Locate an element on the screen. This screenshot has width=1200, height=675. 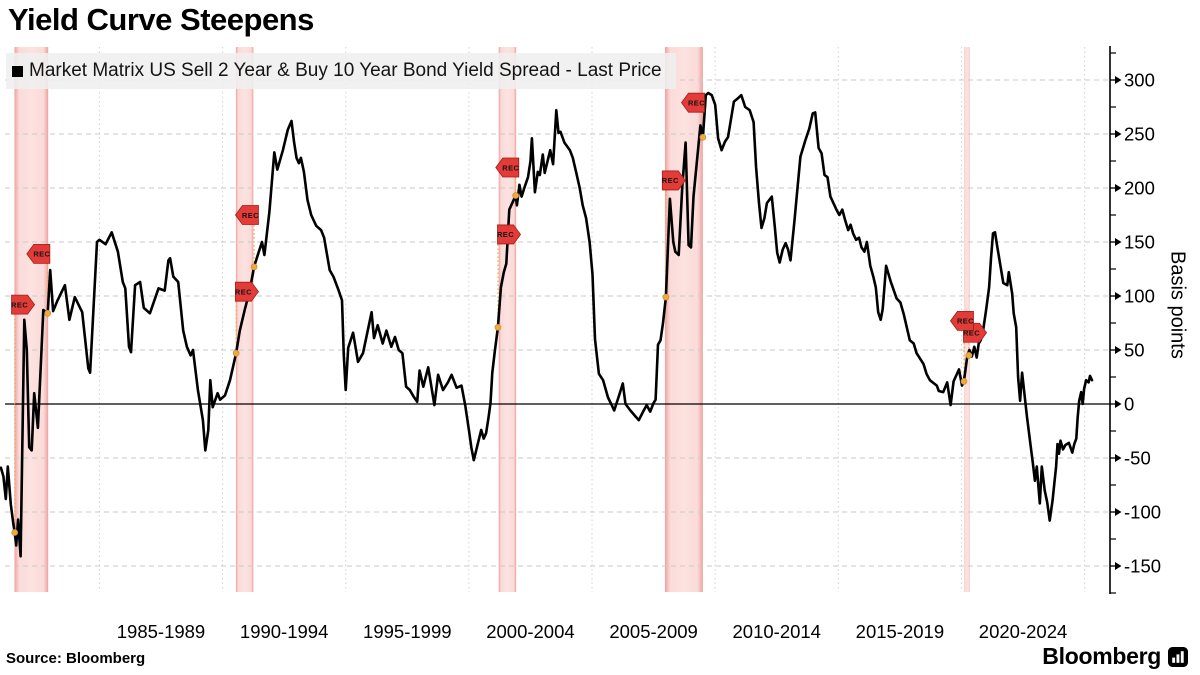
source-attribution: Source: Bloomberg is located at coordinates (76, 658).